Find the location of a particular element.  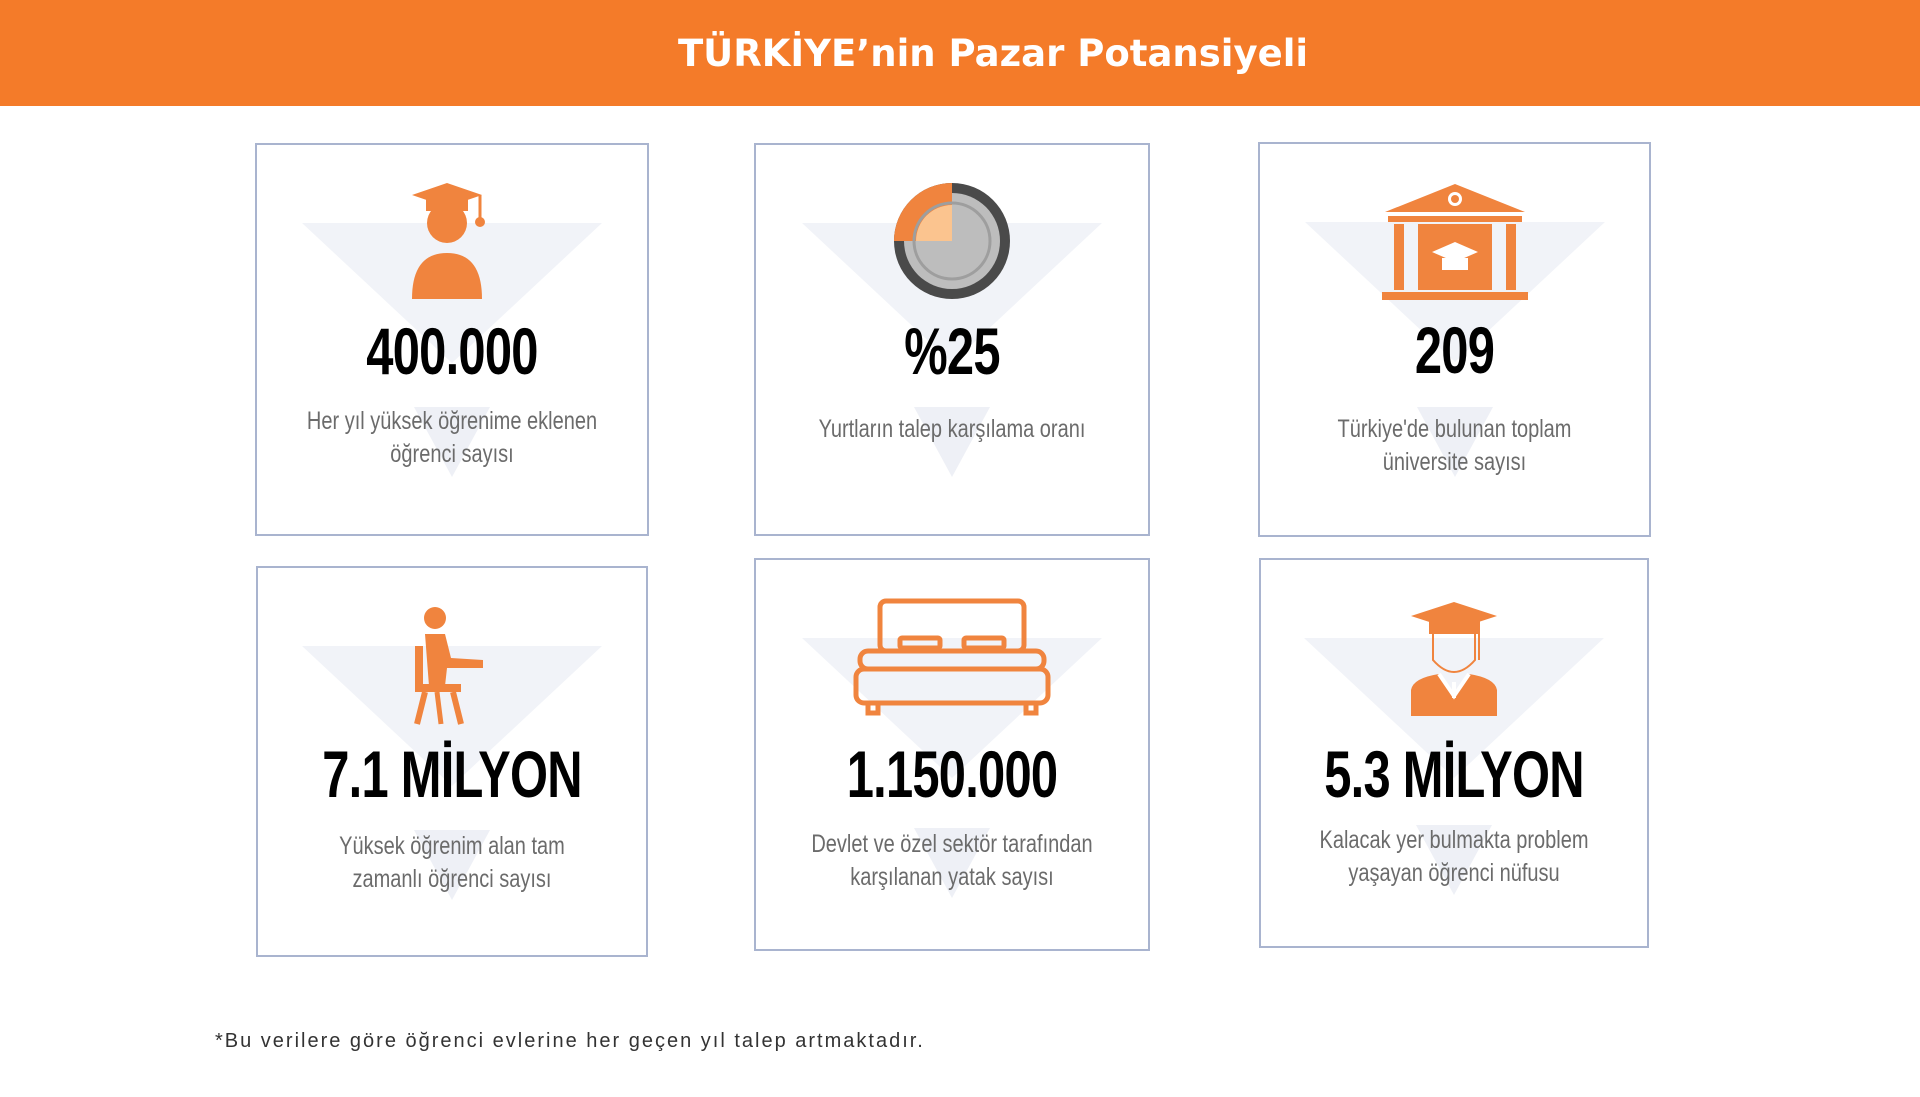

bed-icon is located at coordinates (952, 657).